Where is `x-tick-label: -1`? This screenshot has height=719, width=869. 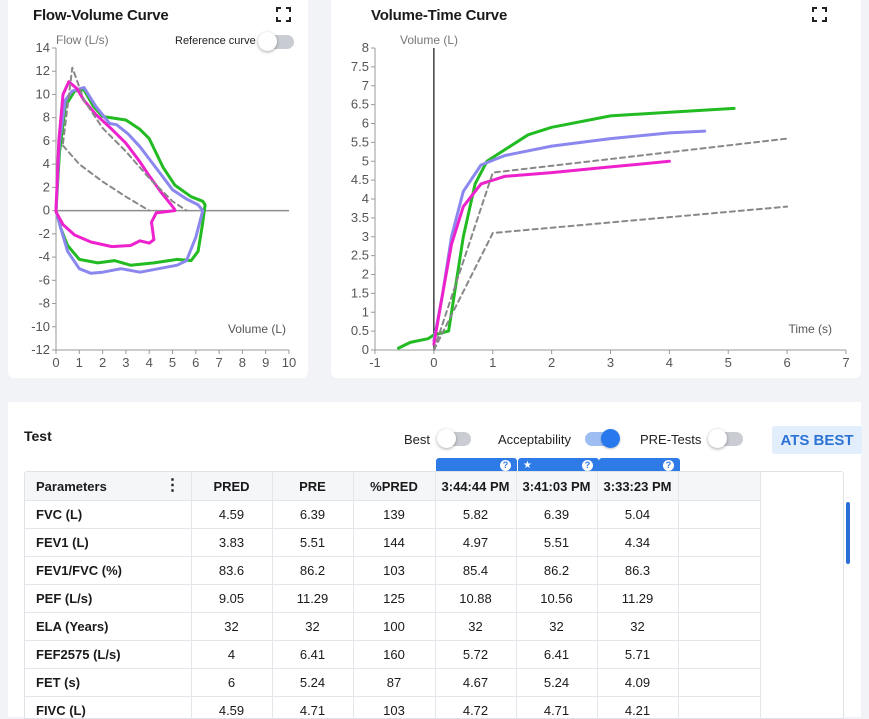
x-tick-label: -1 is located at coordinates (375, 362).